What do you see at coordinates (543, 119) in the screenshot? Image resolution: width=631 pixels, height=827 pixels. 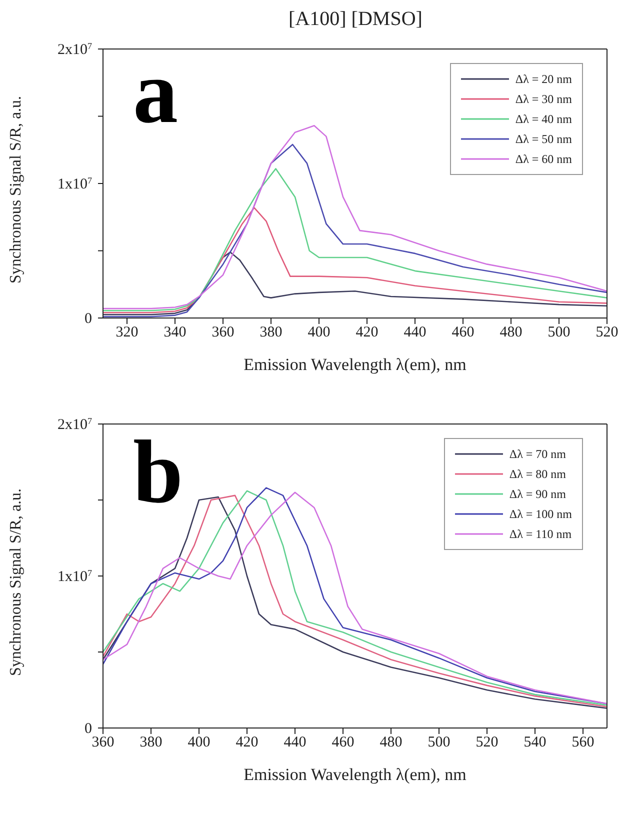 I see `legend-label: Δλ = 40 nm` at bounding box center [543, 119].